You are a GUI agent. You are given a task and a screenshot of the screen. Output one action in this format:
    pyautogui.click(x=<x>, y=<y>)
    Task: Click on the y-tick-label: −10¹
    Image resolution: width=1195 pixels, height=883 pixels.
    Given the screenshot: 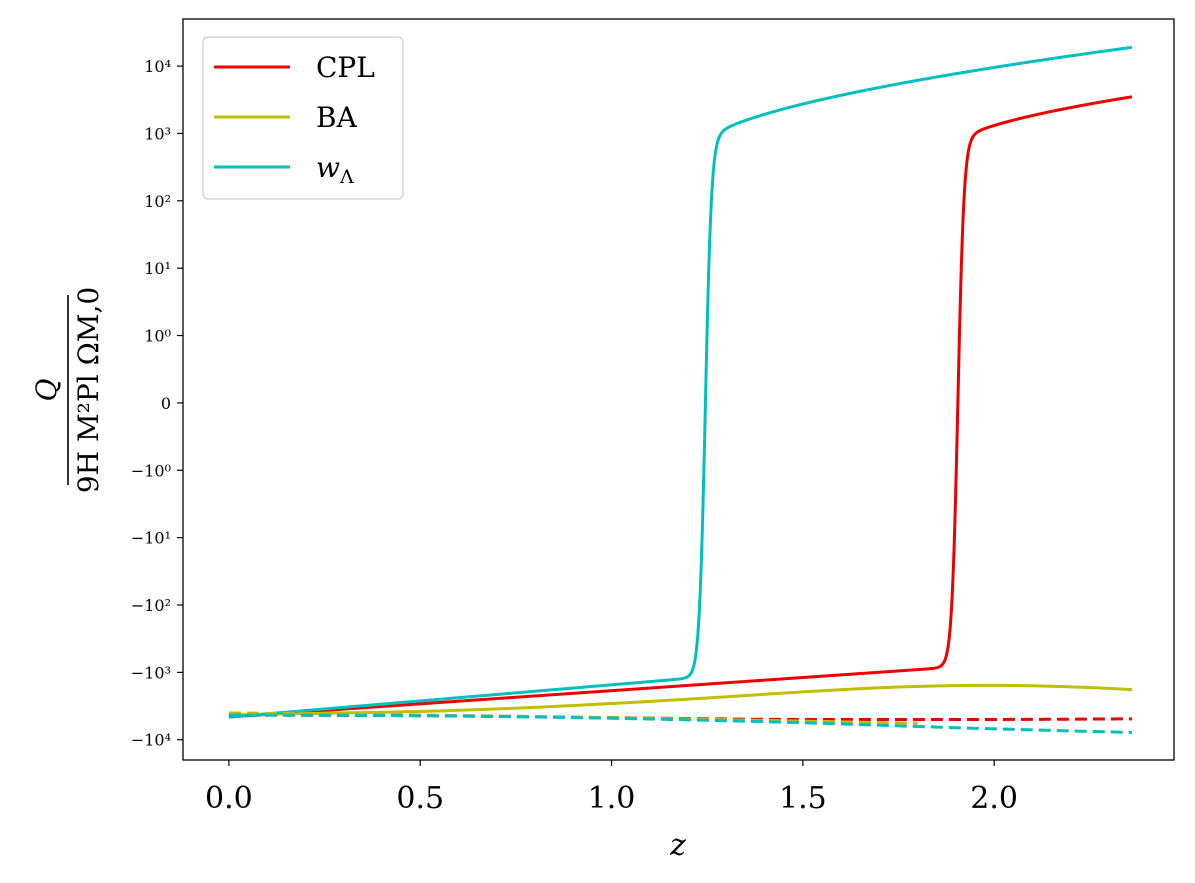 What is the action you would take?
    pyautogui.click(x=151, y=538)
    